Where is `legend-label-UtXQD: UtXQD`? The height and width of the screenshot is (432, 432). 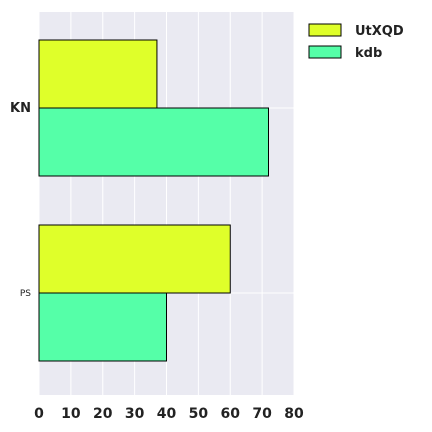
legend-label-UtXQD: UtXQD is located at coordinates (379, 31).